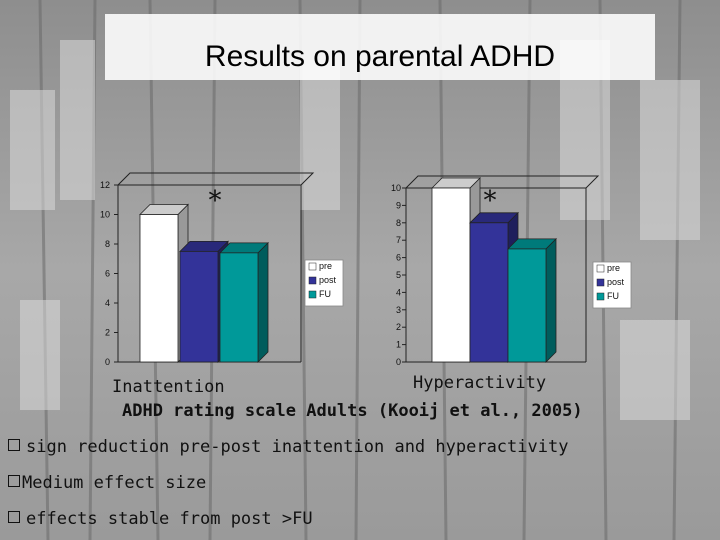  Describe the element at coordinates (398, 345) in the screenshot. I see `y-tick-label: 1` at that location.